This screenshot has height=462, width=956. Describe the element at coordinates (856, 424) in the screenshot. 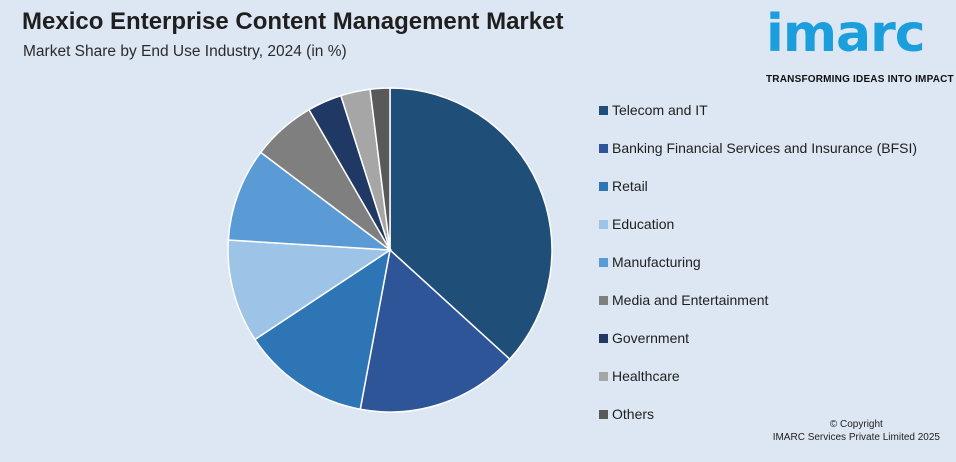

I see `copyright-line-1: © Copyright` at that location.